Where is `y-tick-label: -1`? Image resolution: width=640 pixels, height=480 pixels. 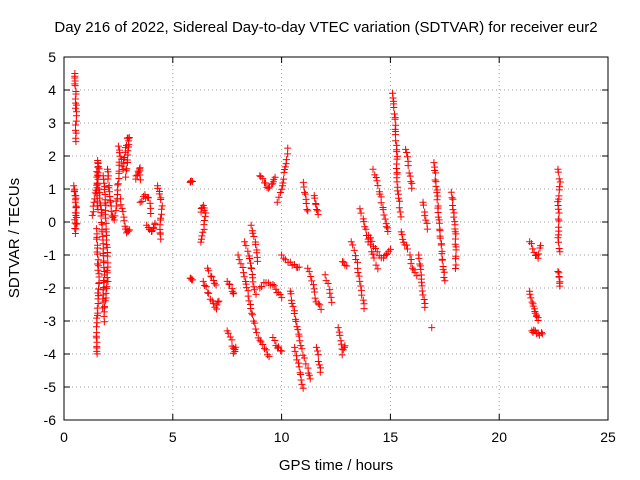
y-tick-label: -1 is located at coordinates (50, 255).